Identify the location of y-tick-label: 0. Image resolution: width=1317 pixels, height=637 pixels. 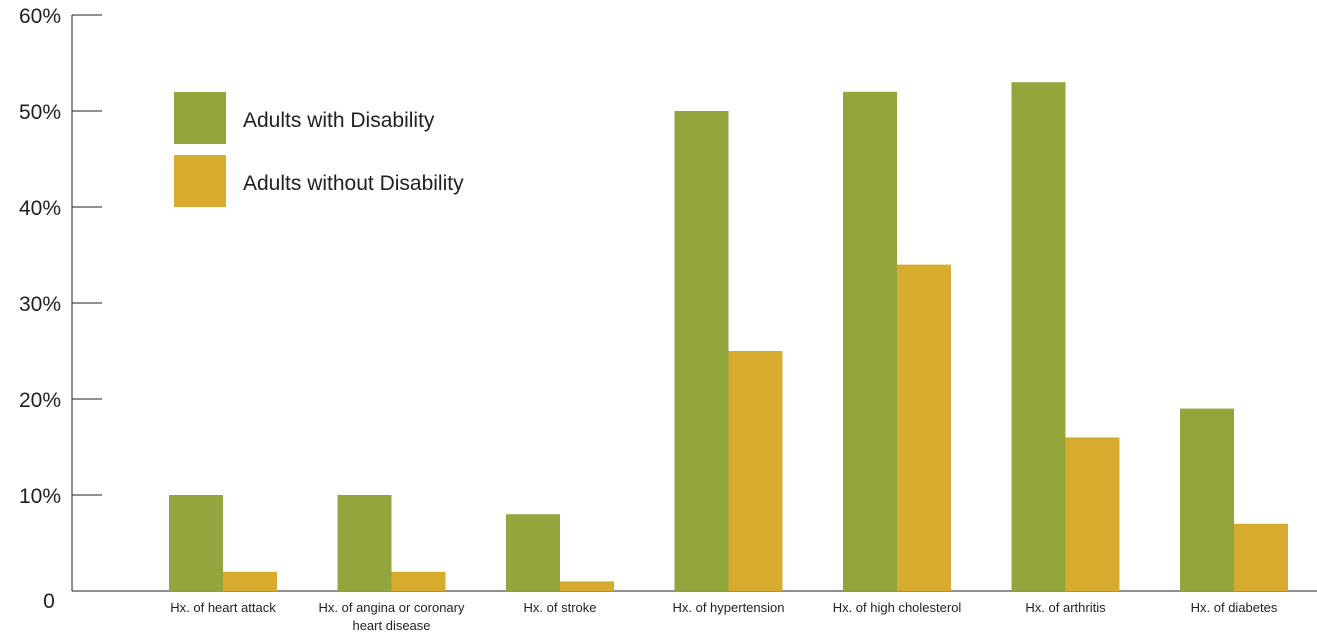
(49, 601).